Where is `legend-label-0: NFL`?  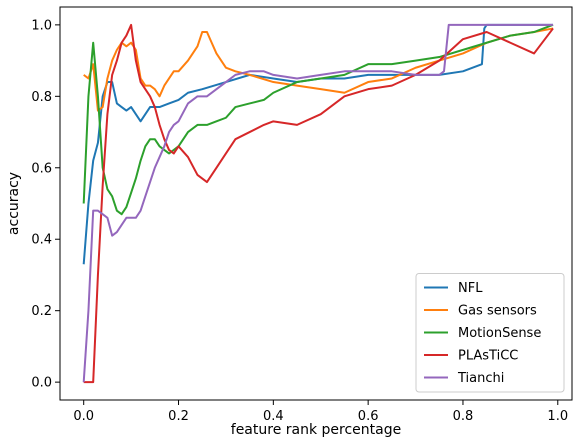
legend-label-0: NFL is located at coordinates (470, 288).